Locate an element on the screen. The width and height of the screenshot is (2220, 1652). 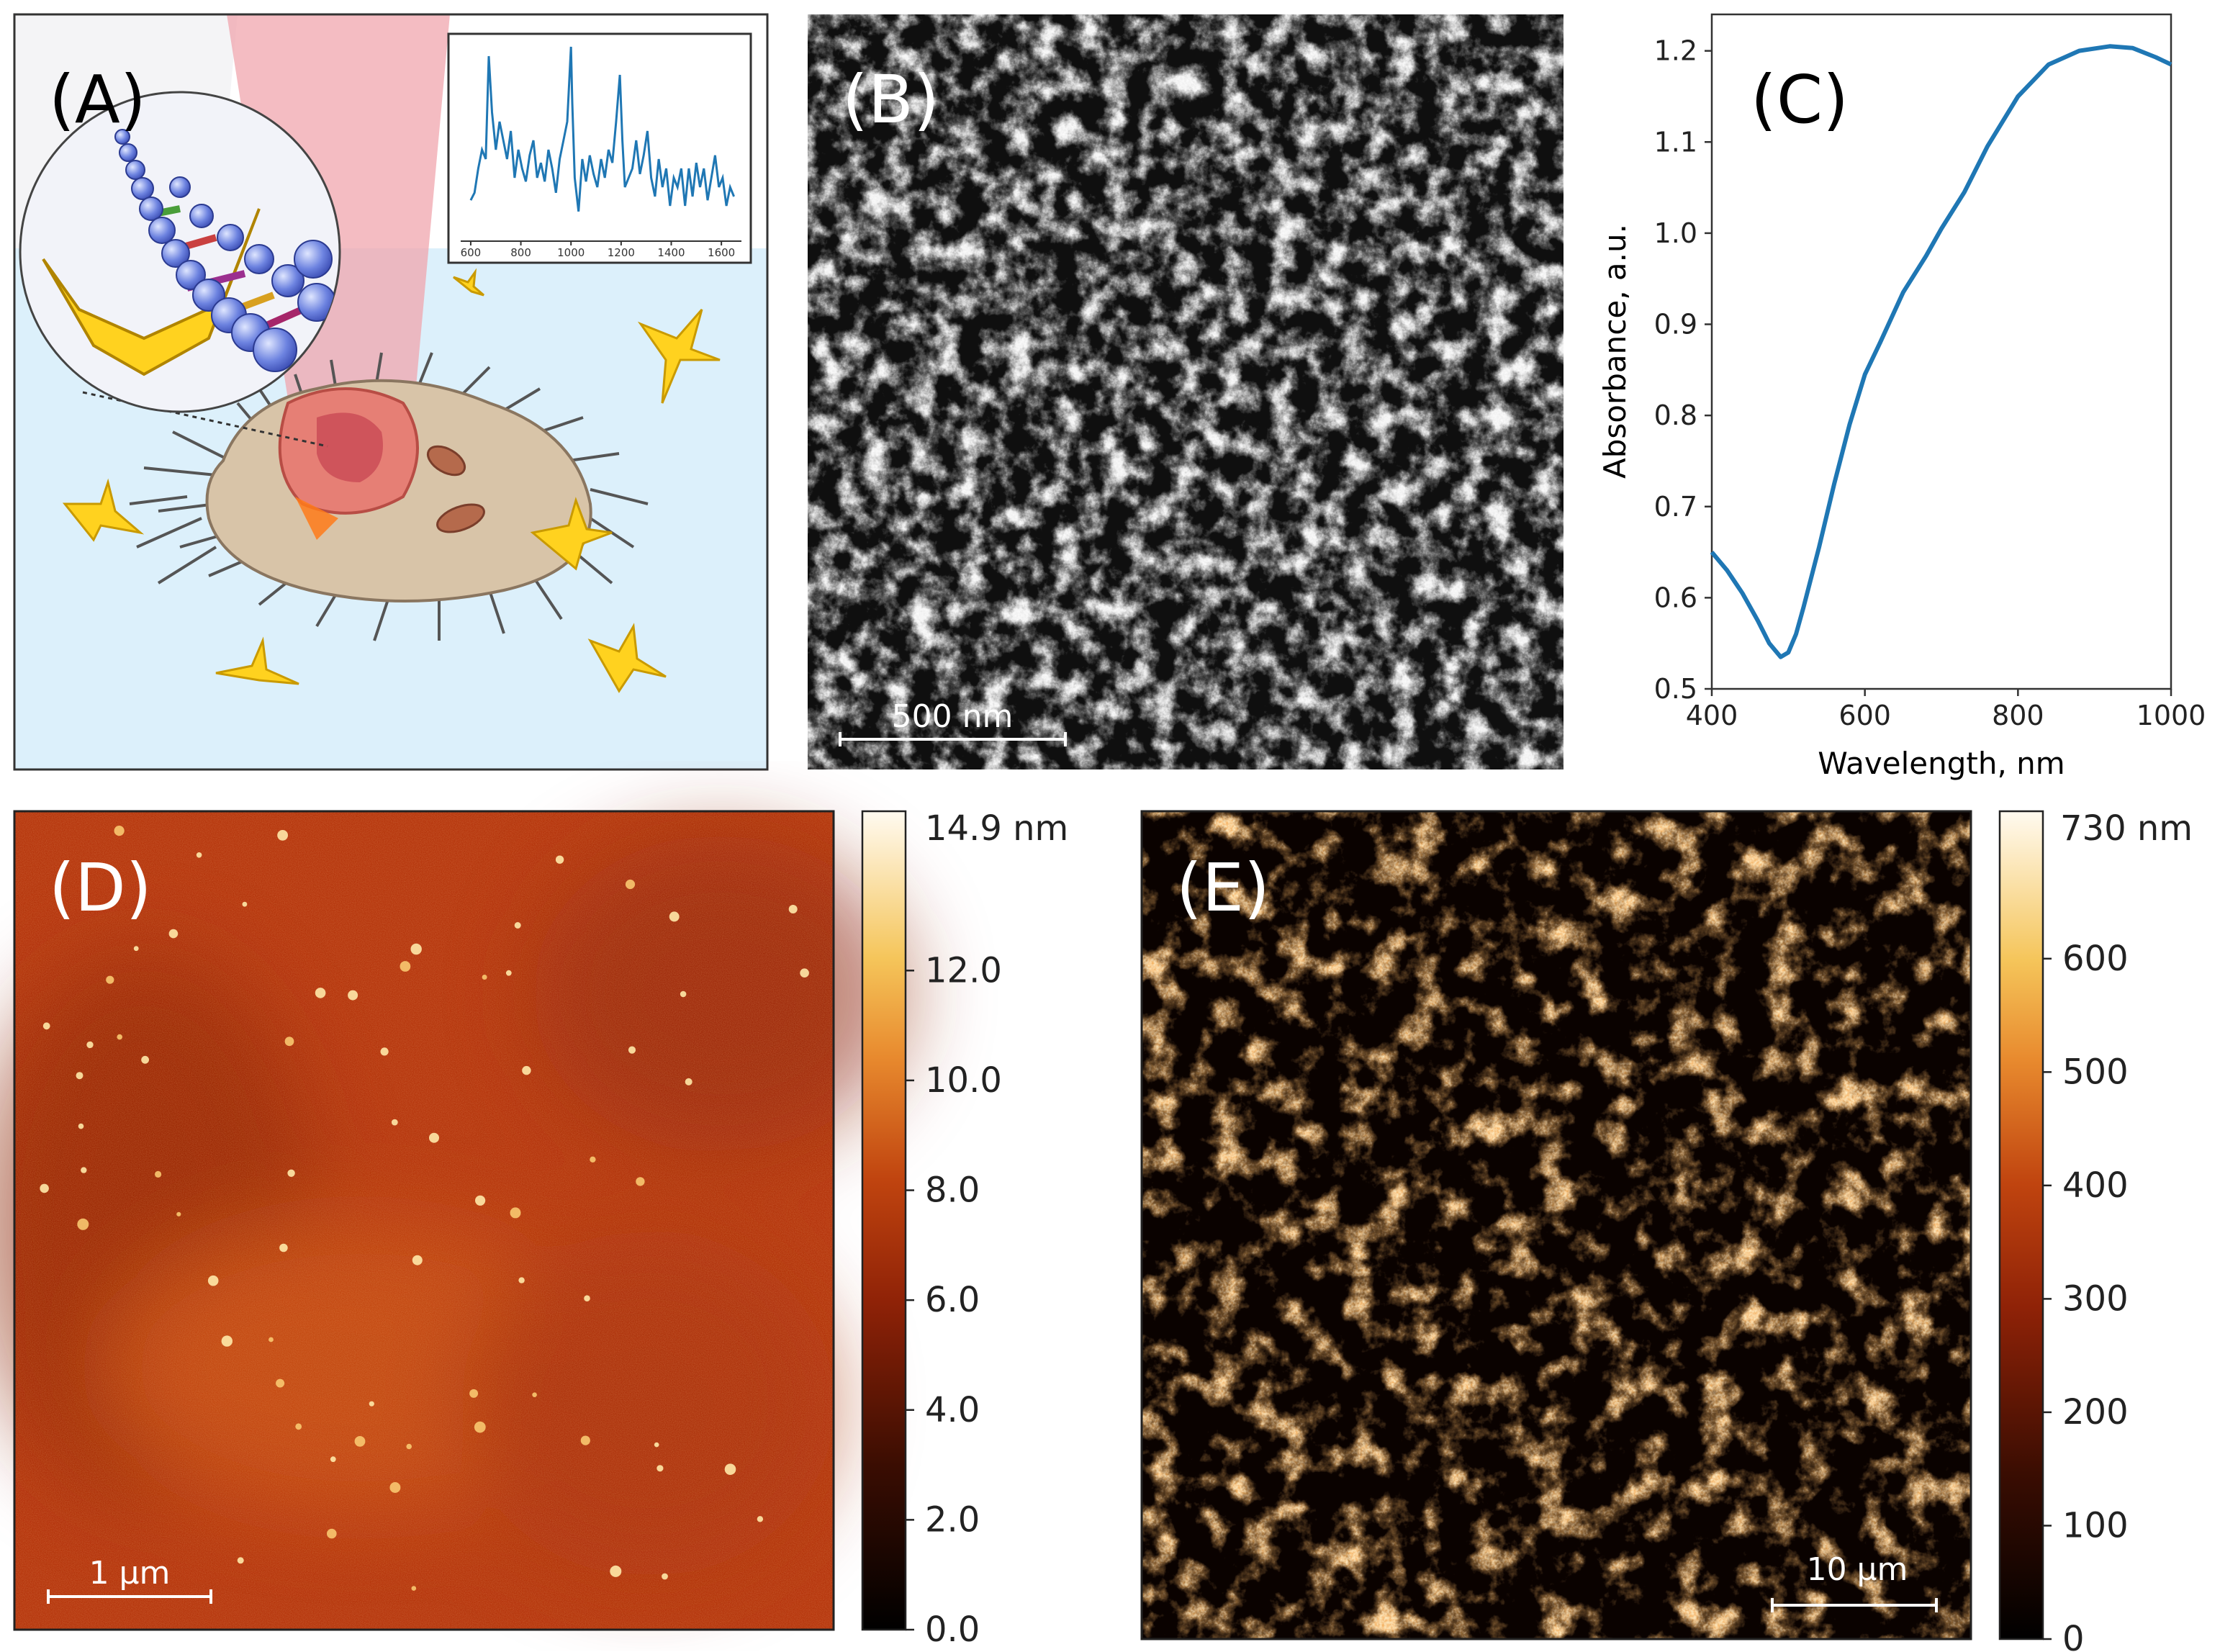
inset-frame is located at coordinates (599, 148).